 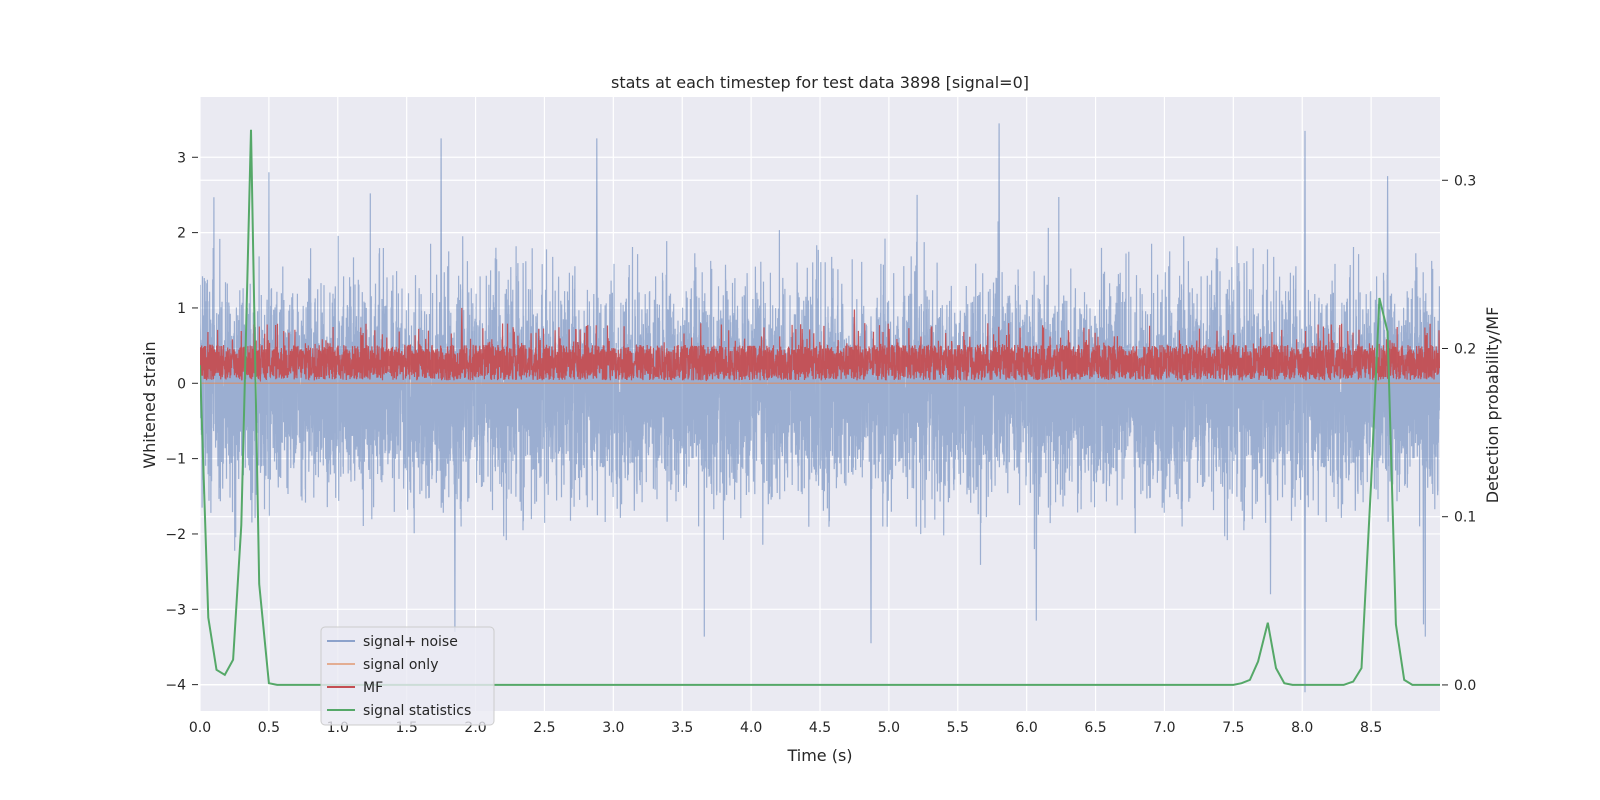 I want to click on y-tick-label: −2, so click(x=175, y=535).